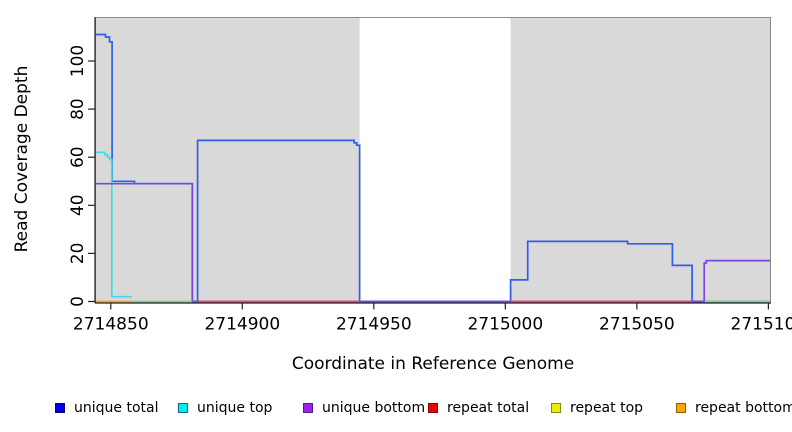 Image resolution: width=792 pixels, height=432 pixels. What do you see at coordinates (183, 408) in the screenshot?
I see `legend-swatch-unique-top` at bounding box center [183, 408].